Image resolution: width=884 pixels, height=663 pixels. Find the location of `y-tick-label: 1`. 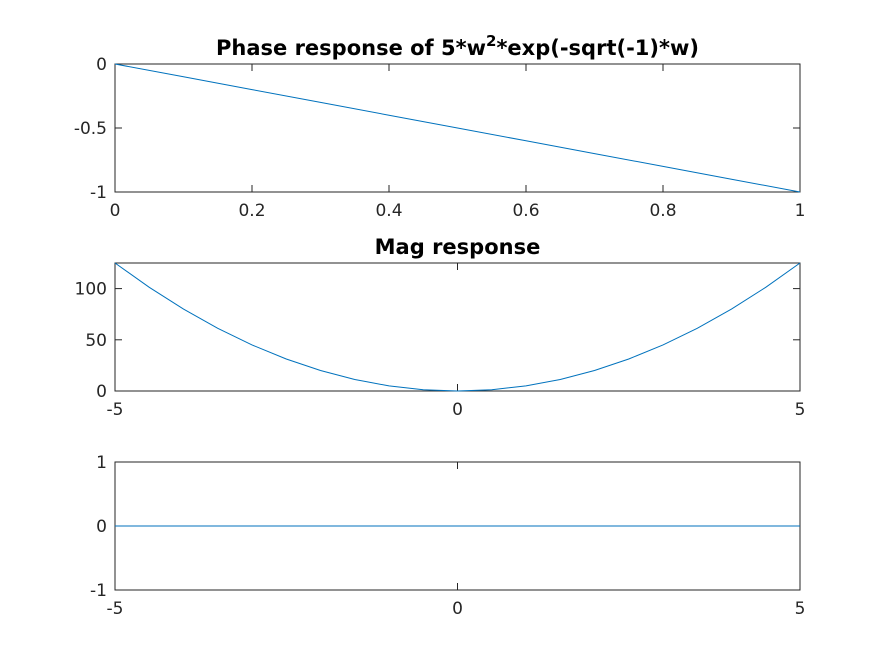

y-tick-label: 1 is located at coordinates (101, 463).